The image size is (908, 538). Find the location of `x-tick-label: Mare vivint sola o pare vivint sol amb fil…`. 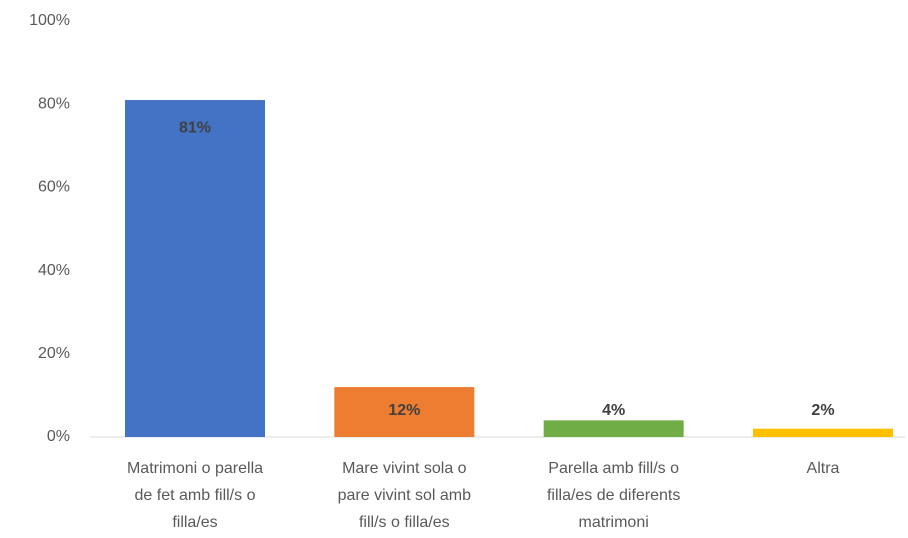

x-tick-label: Mare vivint sola o pare vivint sol amb fil… is located at coordinates (404, 495).